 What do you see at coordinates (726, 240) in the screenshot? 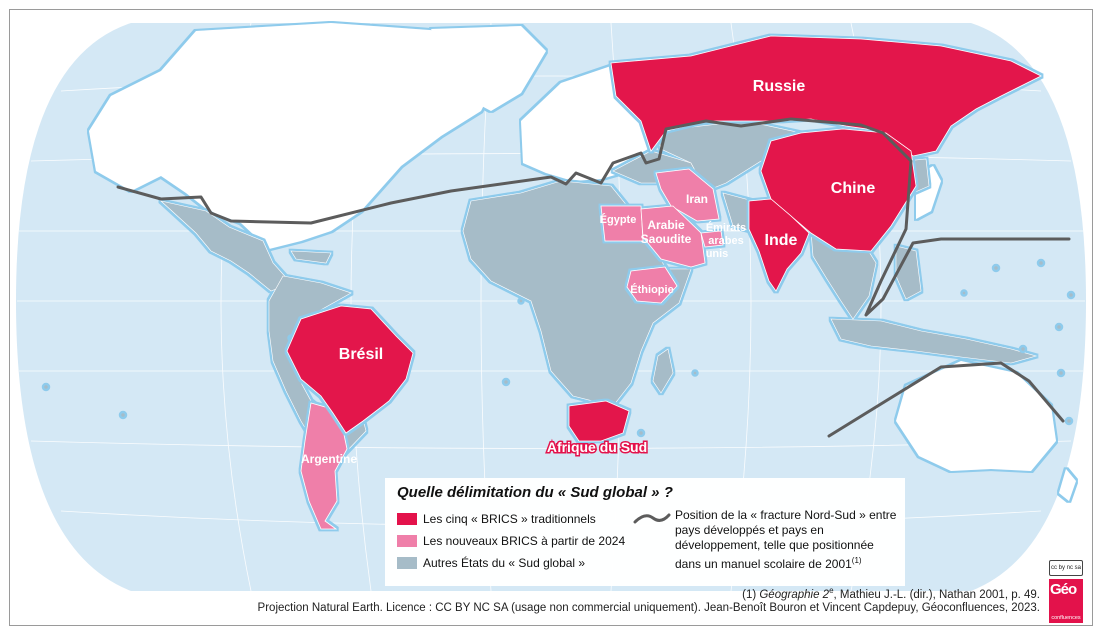
I see `label-uae: Émirats arabes unis` at bounding box center [726, 240].